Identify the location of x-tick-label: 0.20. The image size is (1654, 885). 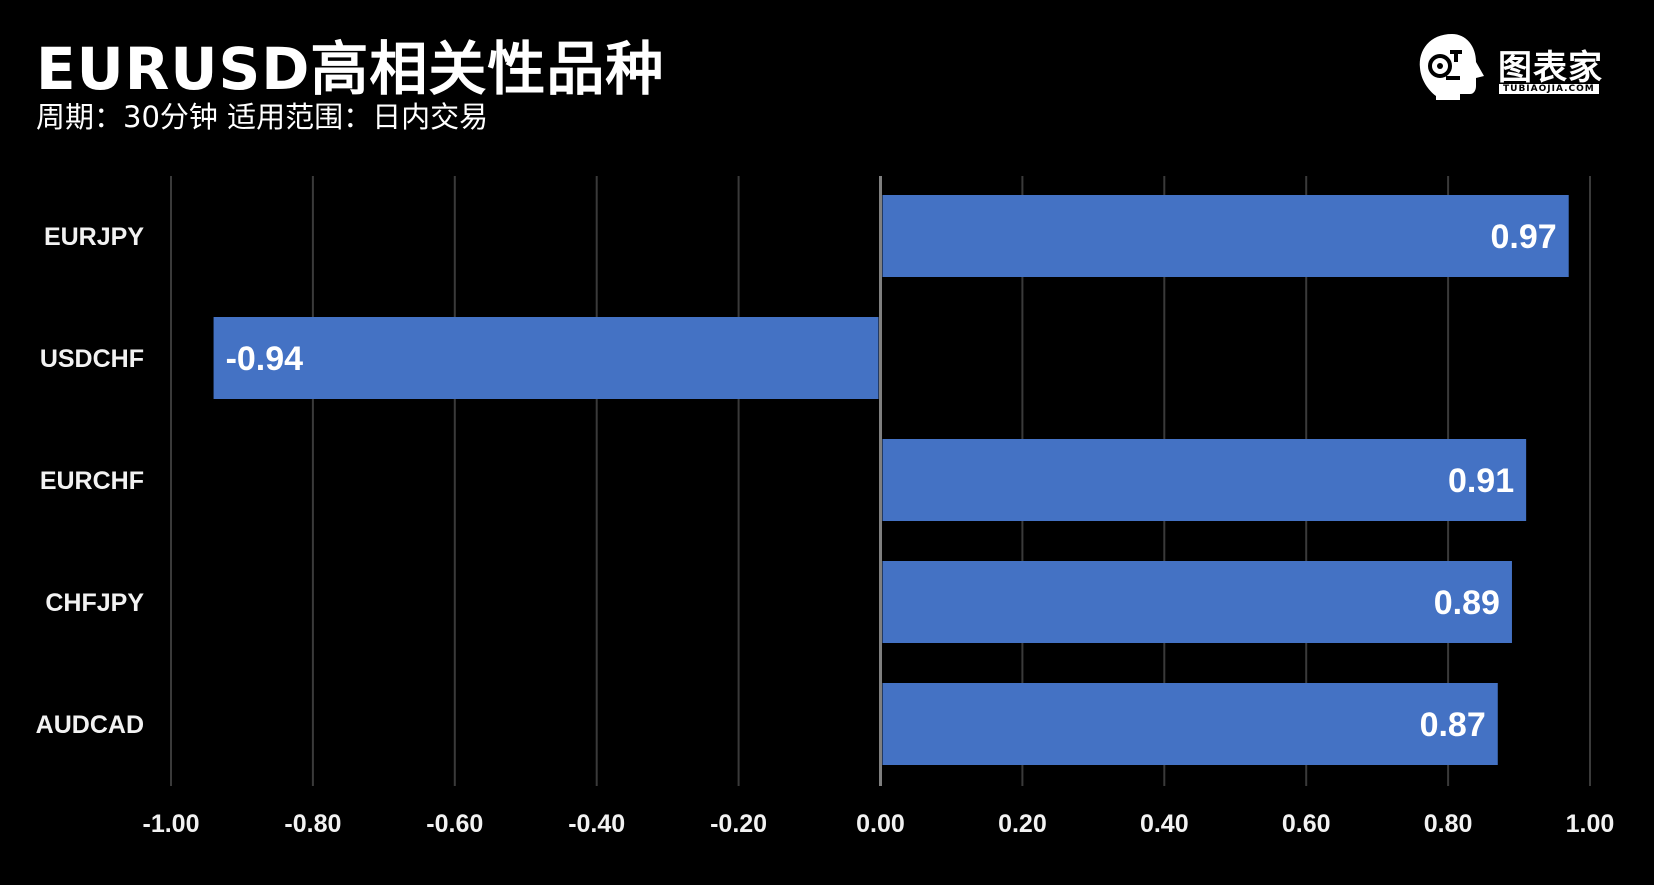
(1022, 824).